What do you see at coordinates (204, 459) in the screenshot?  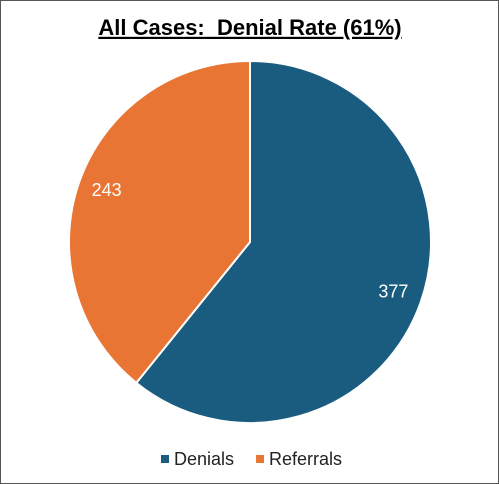 I see `legend-label: Denials` at bounding box center [204, 459].